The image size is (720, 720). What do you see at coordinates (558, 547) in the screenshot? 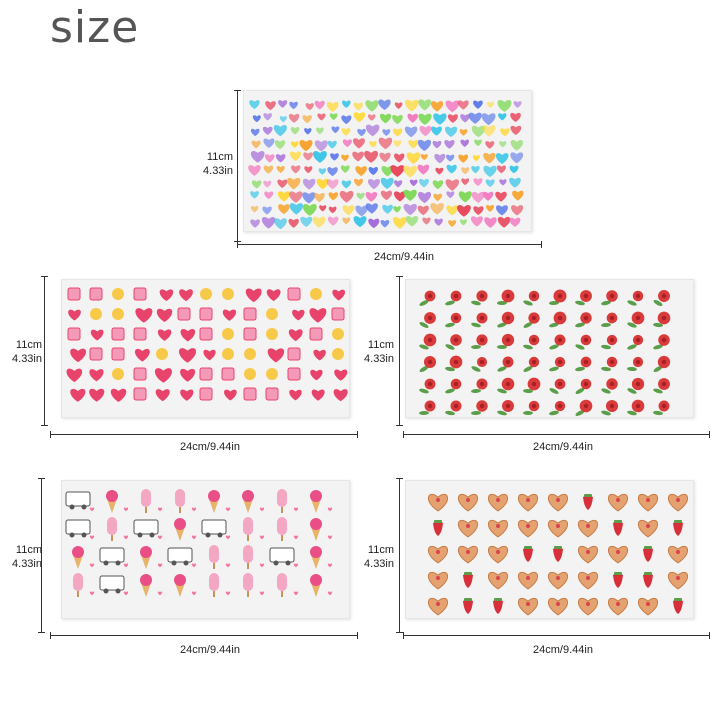
I see `strawberry-leaf-icon` at bounding box center [558, 547].